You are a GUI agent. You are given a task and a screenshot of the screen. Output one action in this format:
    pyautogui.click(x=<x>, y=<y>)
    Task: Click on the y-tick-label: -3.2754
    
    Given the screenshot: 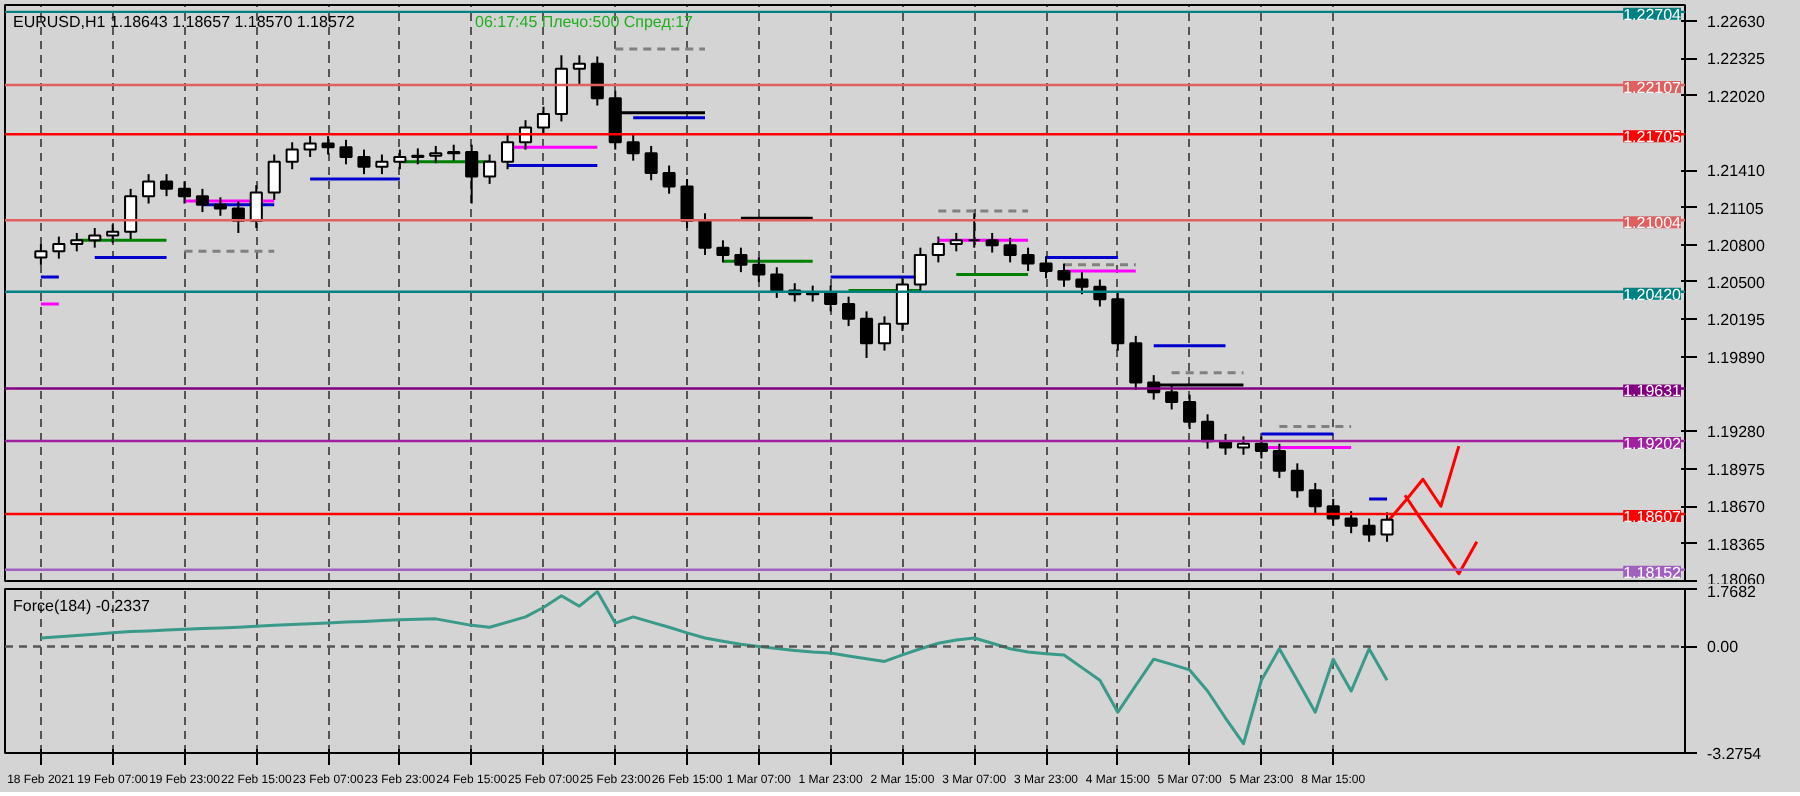 What is the action you would take?
    pyautogui.click(x=1735, y=754)
    